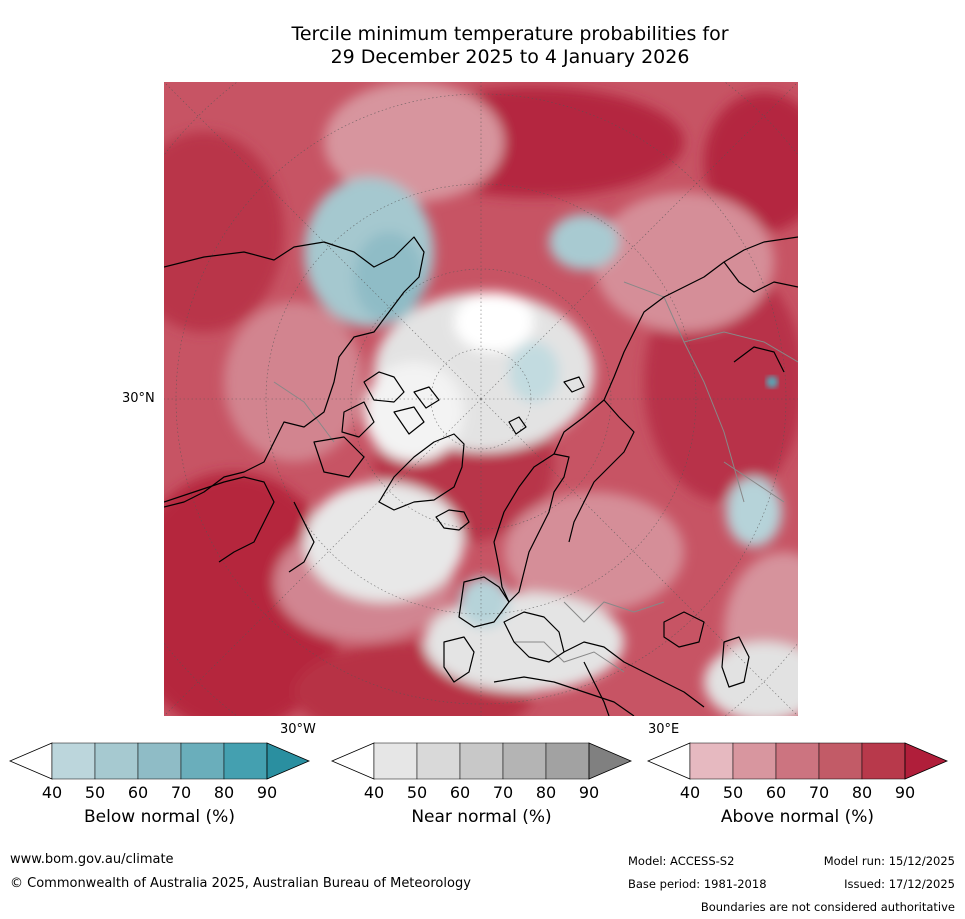 The image size is (965, 919). Describe the element at coordinates (159, 792) in the screenshot. I see `colorbar-below-normal: 40 50 60 70 80 90 Below normal (%)` at that location.